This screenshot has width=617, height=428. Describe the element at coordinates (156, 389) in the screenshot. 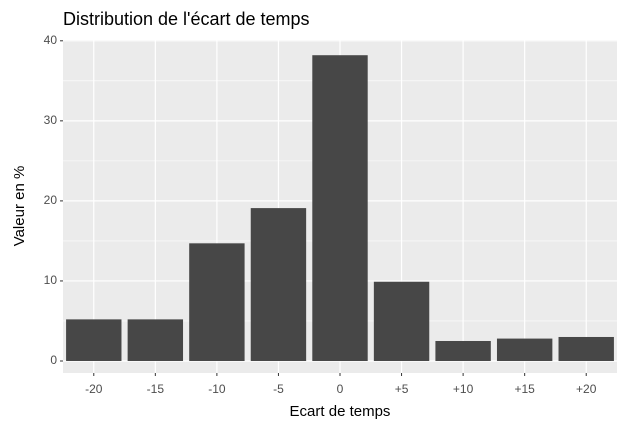

I see `x-tick-label: -15` at that location.